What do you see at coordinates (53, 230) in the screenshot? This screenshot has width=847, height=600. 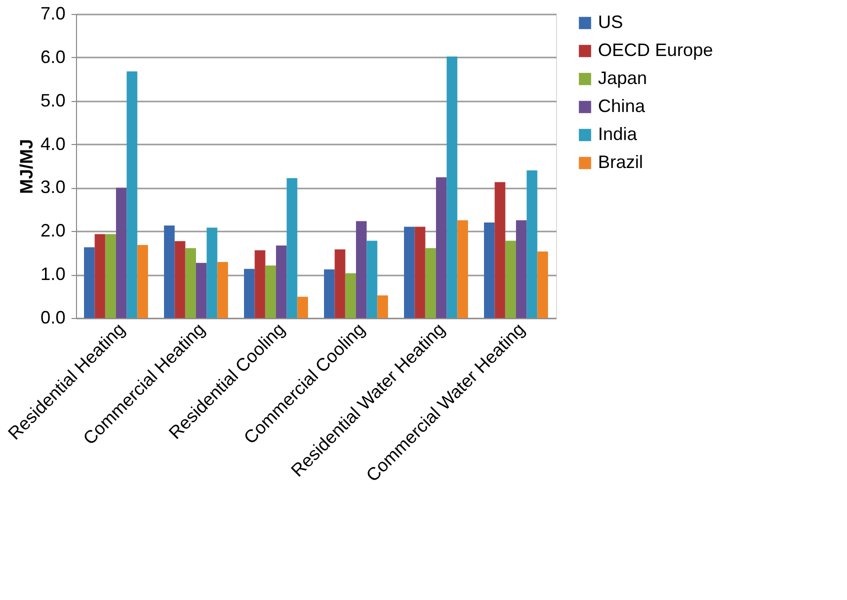 I see `y-tick-label: 2.0` at bounding box center [53, 230].